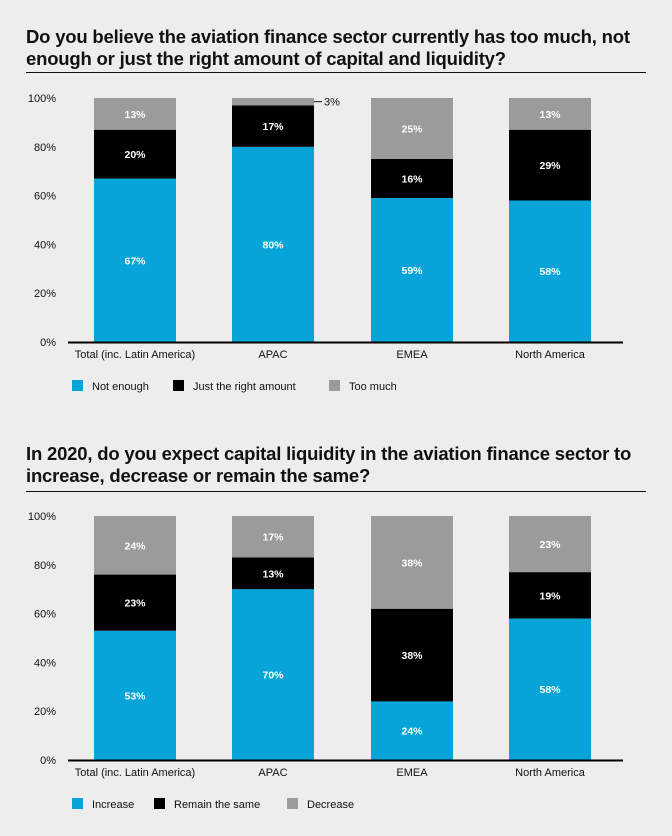 The width and height of the screenshot is (672, 836). What do you see at coordinates (113, 805) in the screenshot?
I see `legend-label: Increase` at bounding box center [113, 805].